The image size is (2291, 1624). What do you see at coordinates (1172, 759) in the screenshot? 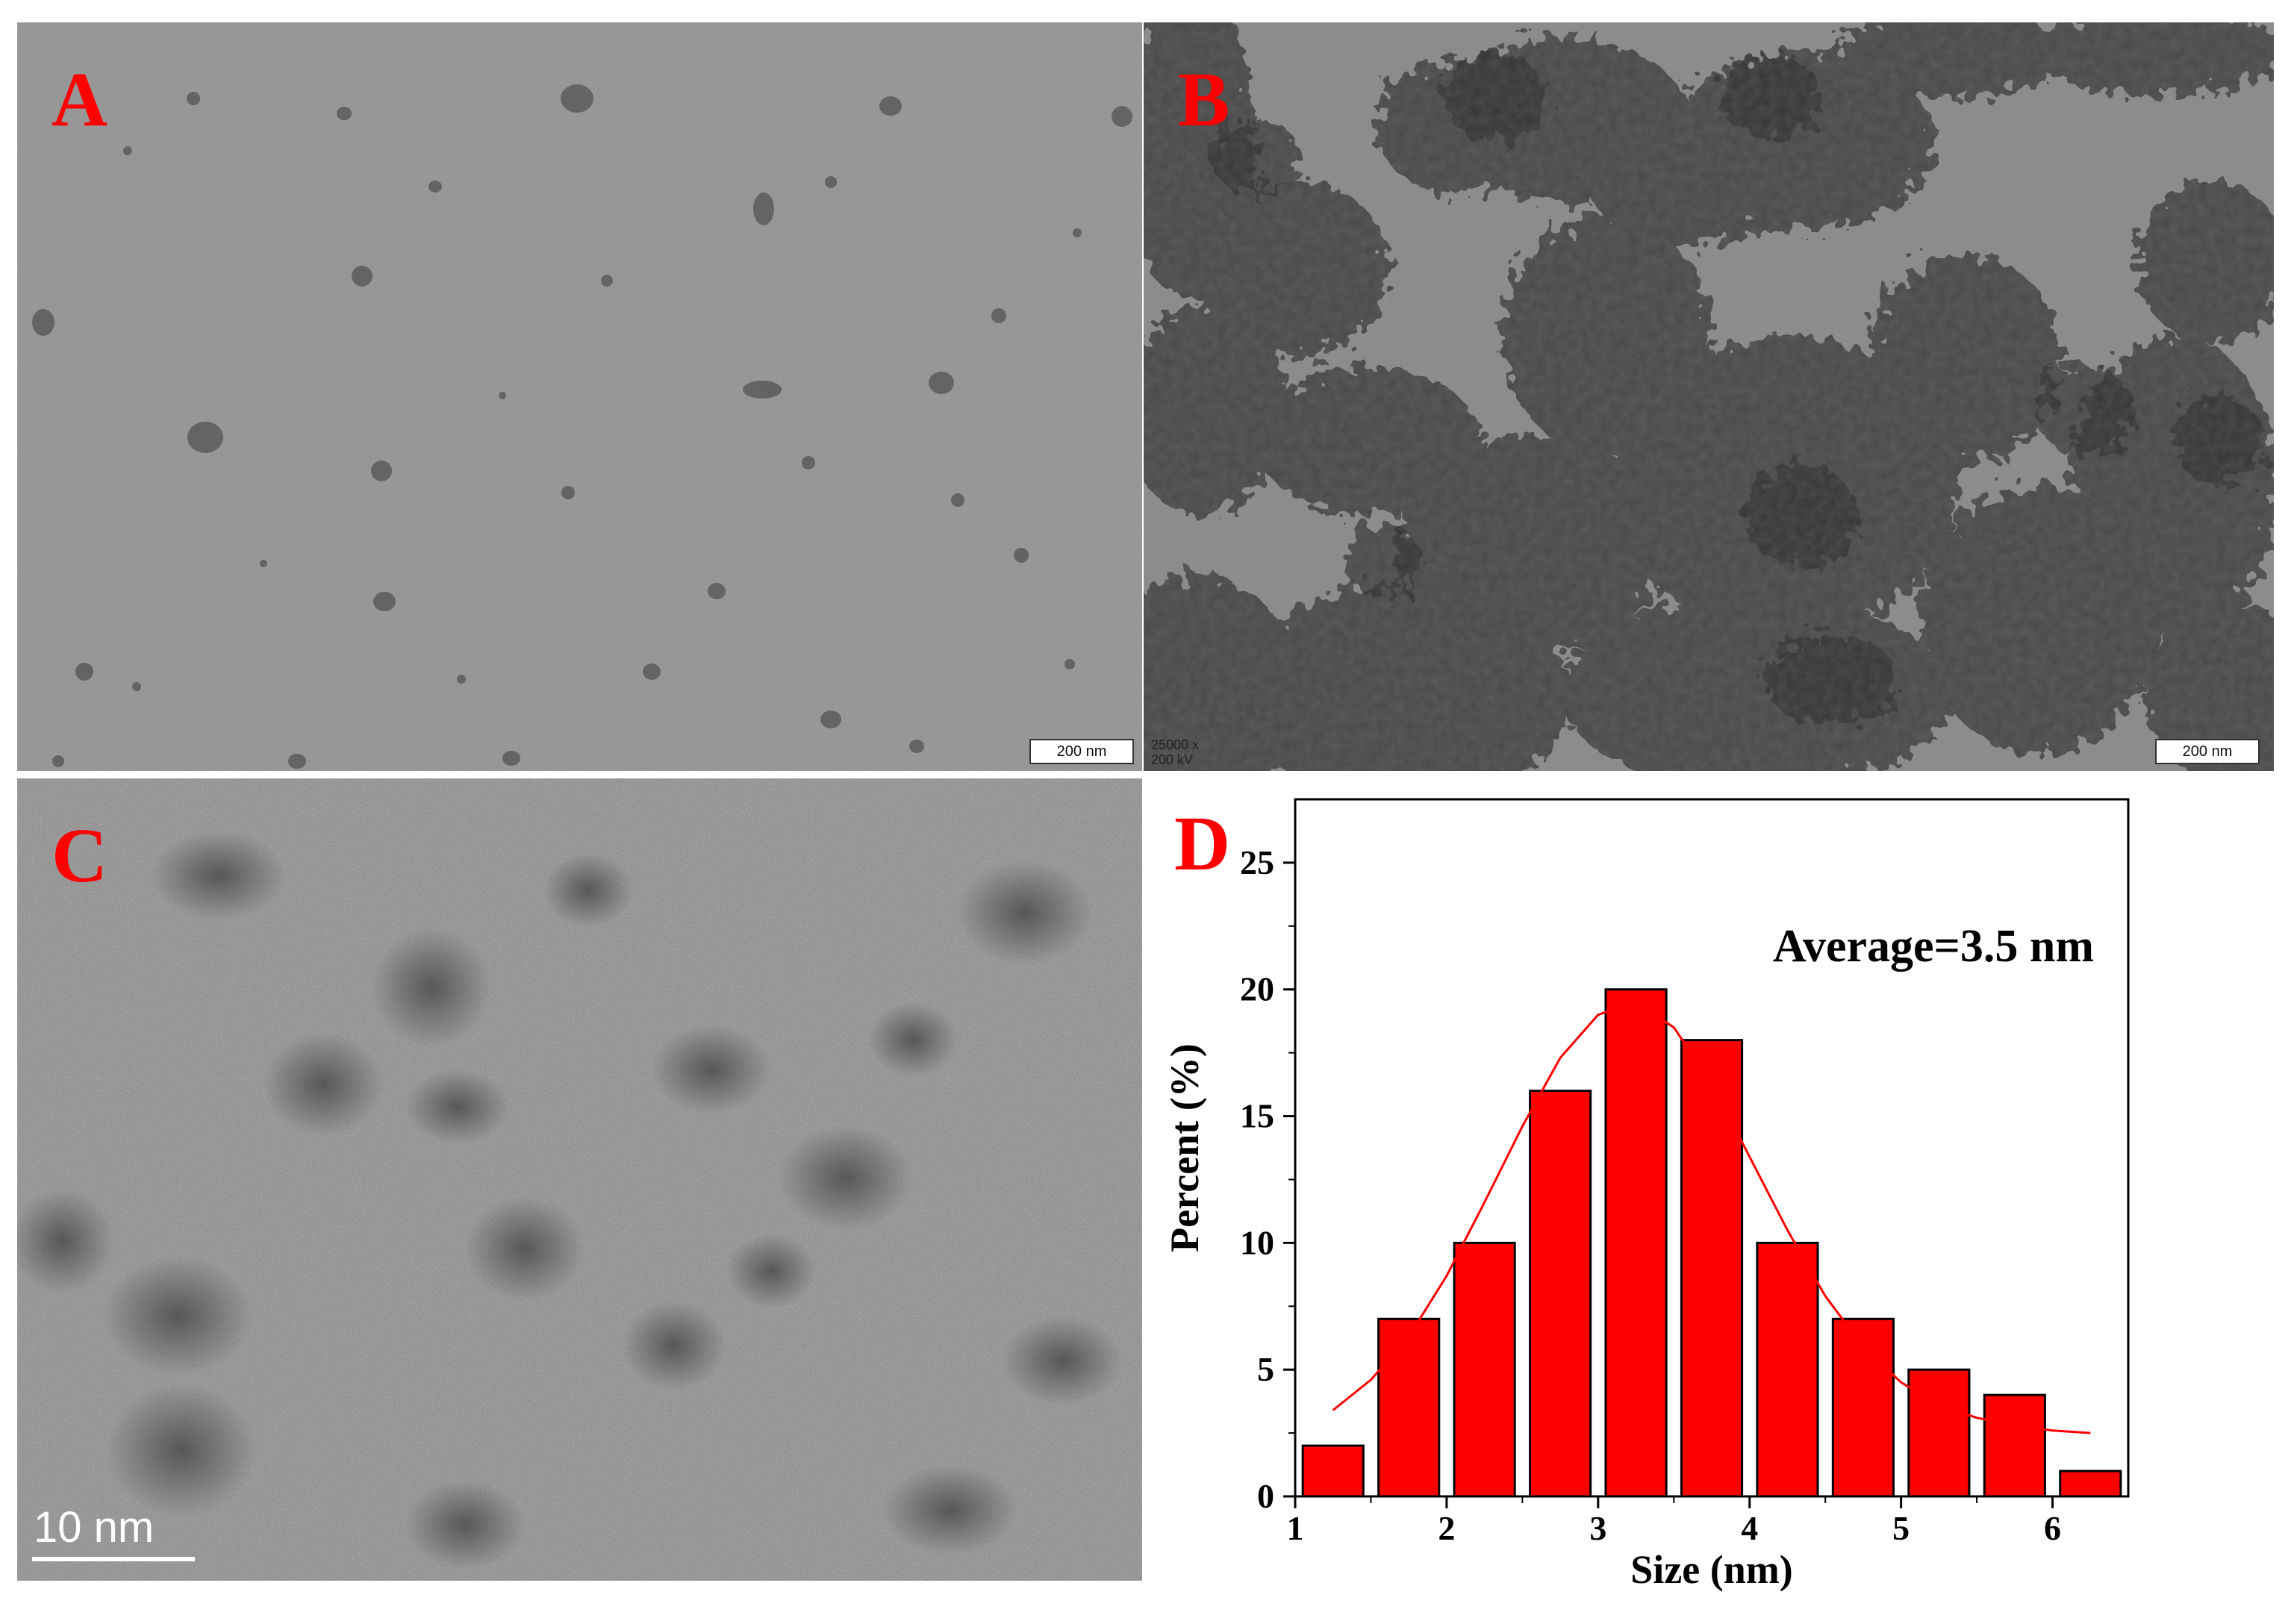
I see `panel-b-voltage: 200 kV` at bounding box center [1172, 759].